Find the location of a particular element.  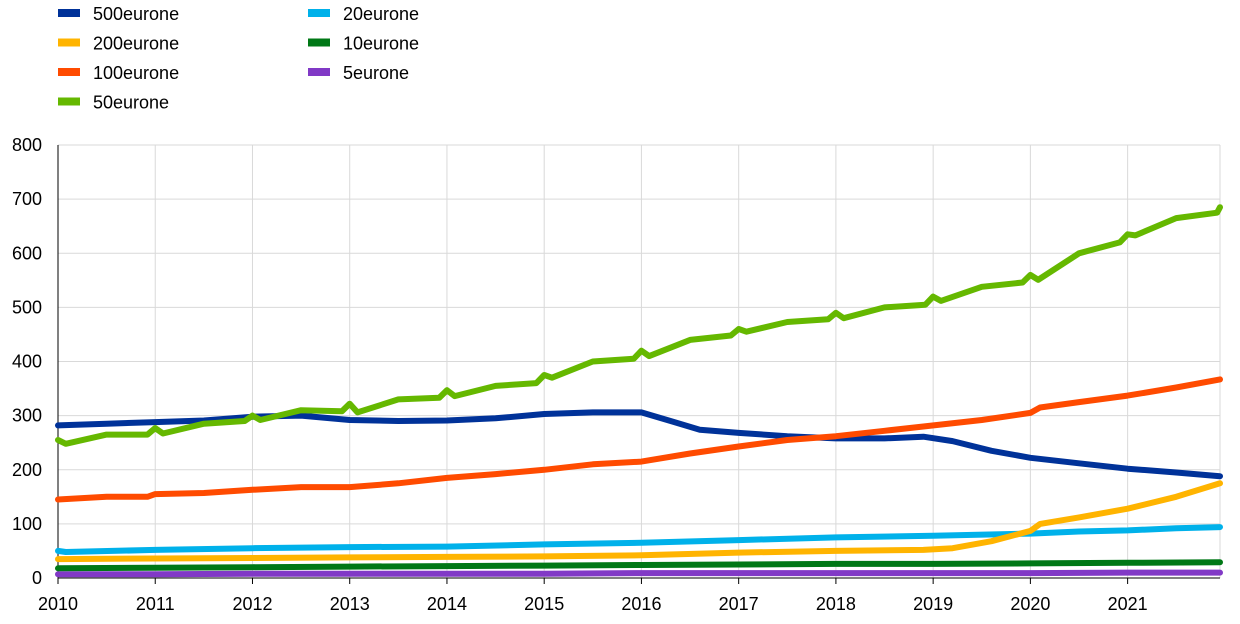

x-tick-label: 2018 is located at coordinates (836, 604).